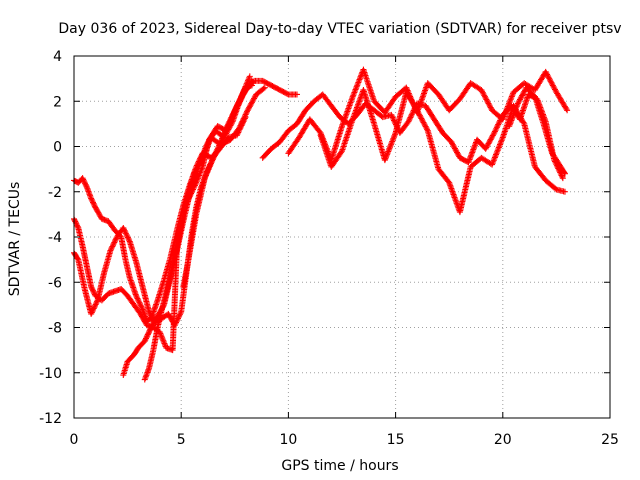 This screenshot has width=640, height=480. Describe the element at coordinates (55, 283) in the screenshot. I see `y-tick-label: -6` at that location.